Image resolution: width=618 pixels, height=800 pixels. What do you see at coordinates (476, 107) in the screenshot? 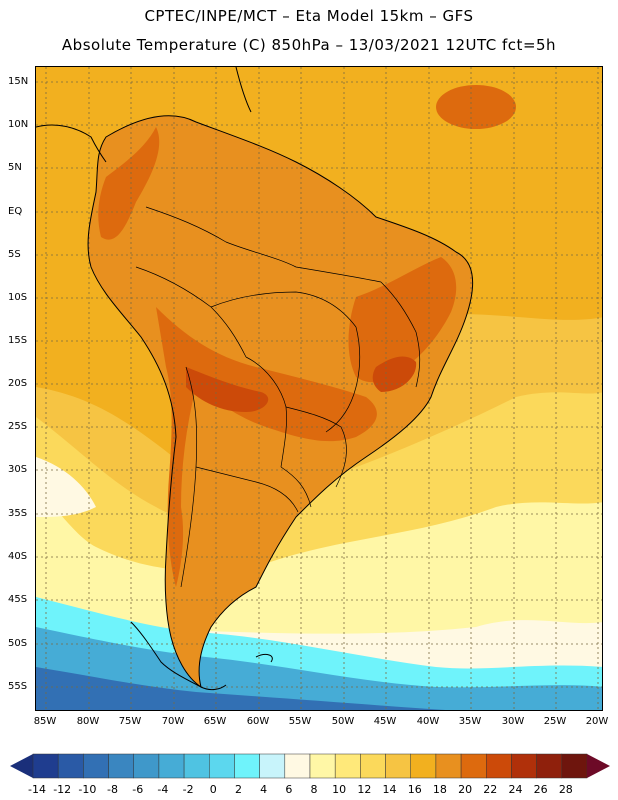
I see `warm-ocean-patch` at bounding box center [476, 107].